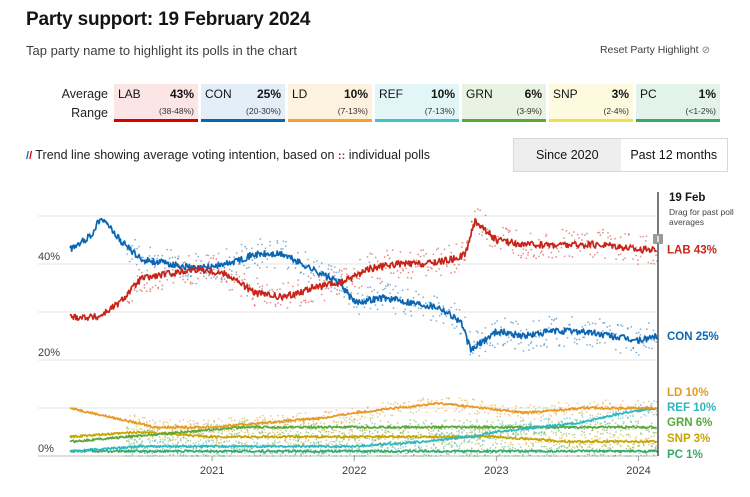  I want to click on party-card-snp: SNP 3% (2-4%), so click(591, 103).